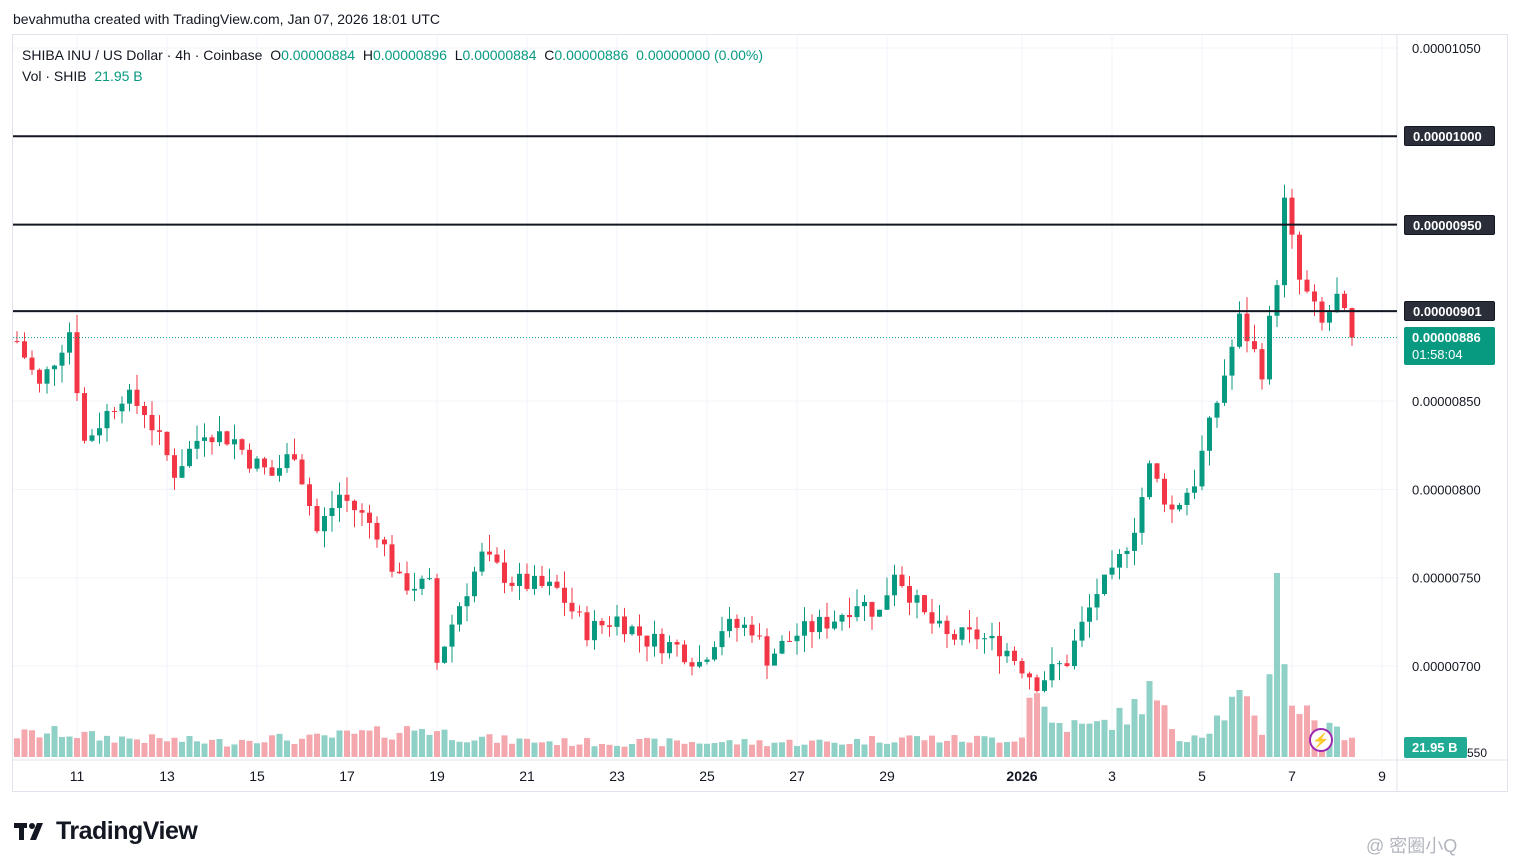 The height and width of the screenshot is (868, 1521). Describe the element at coordinates (1446, 666) in the screenshot. I see `y-tick-label: 0.00000700` at that location.